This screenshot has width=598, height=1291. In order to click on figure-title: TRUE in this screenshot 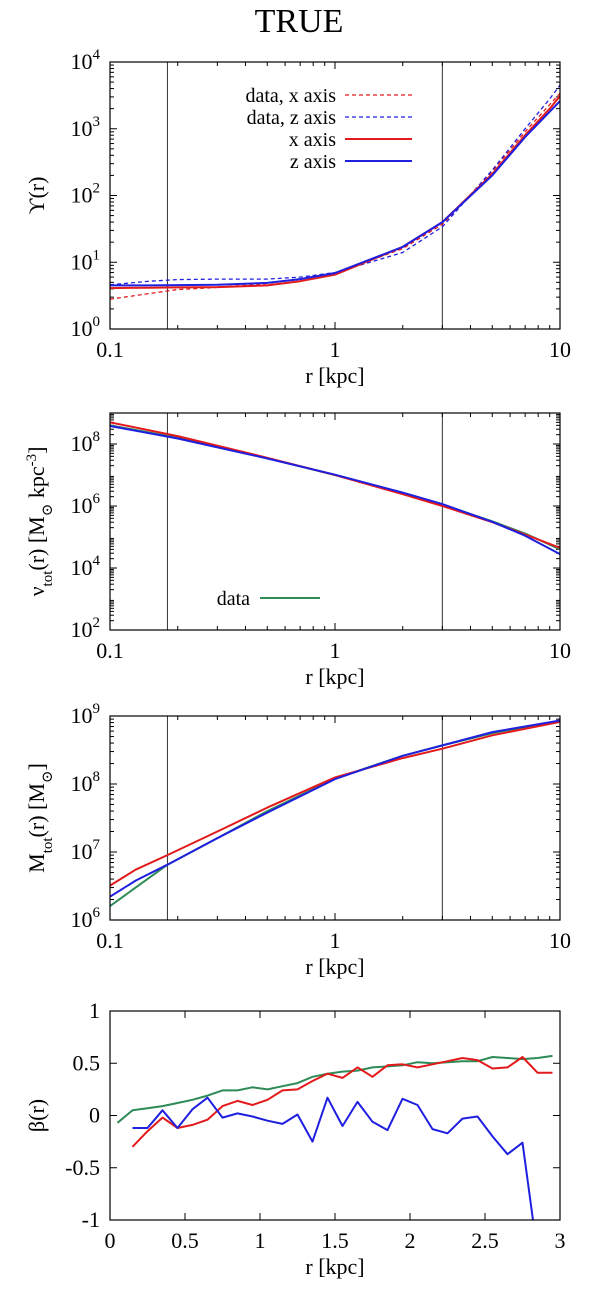, I will do `click(299, 21)`.